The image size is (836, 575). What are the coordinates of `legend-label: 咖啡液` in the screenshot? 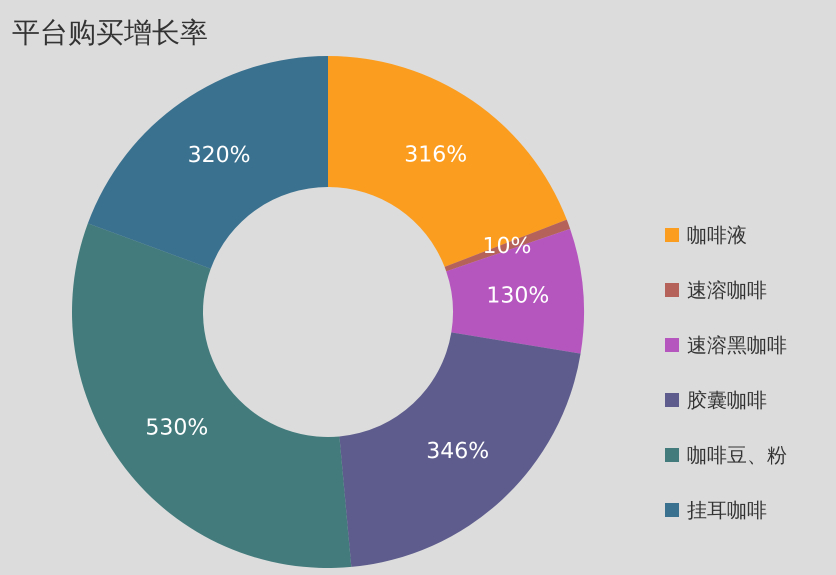 It's located at (717, 235).